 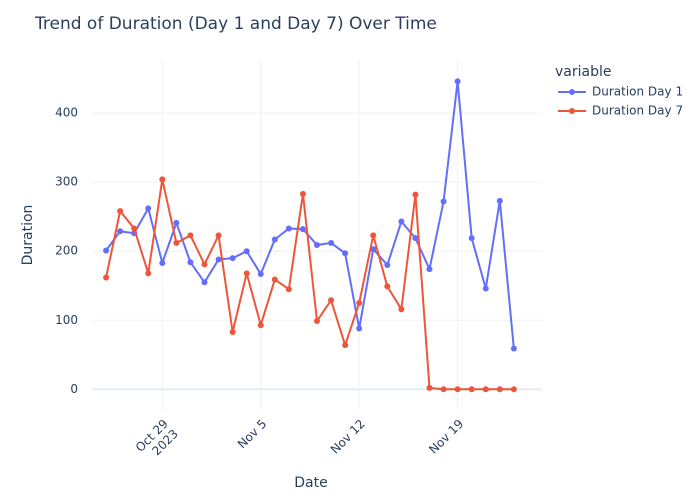 What do you see at coordinates (28, 235) in the screenshot?
I see `y-axis-title: Duration` at bounding box center [28, 235].